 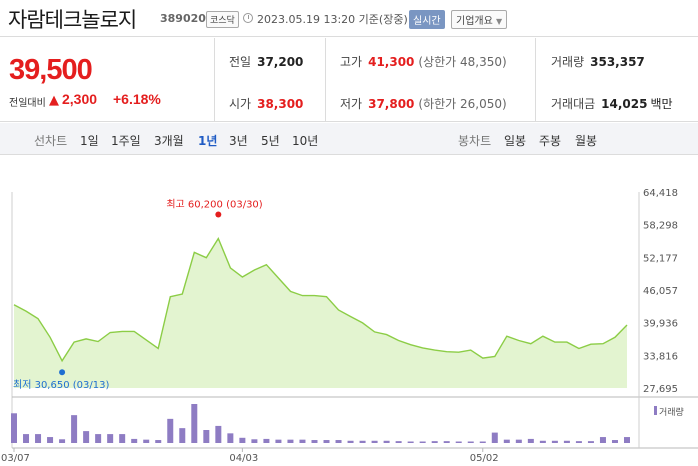 What do you see at coordinates (427, 19) in the screenshot?
I see `realtime-button: 실시간` at bounding box center [427, 19].